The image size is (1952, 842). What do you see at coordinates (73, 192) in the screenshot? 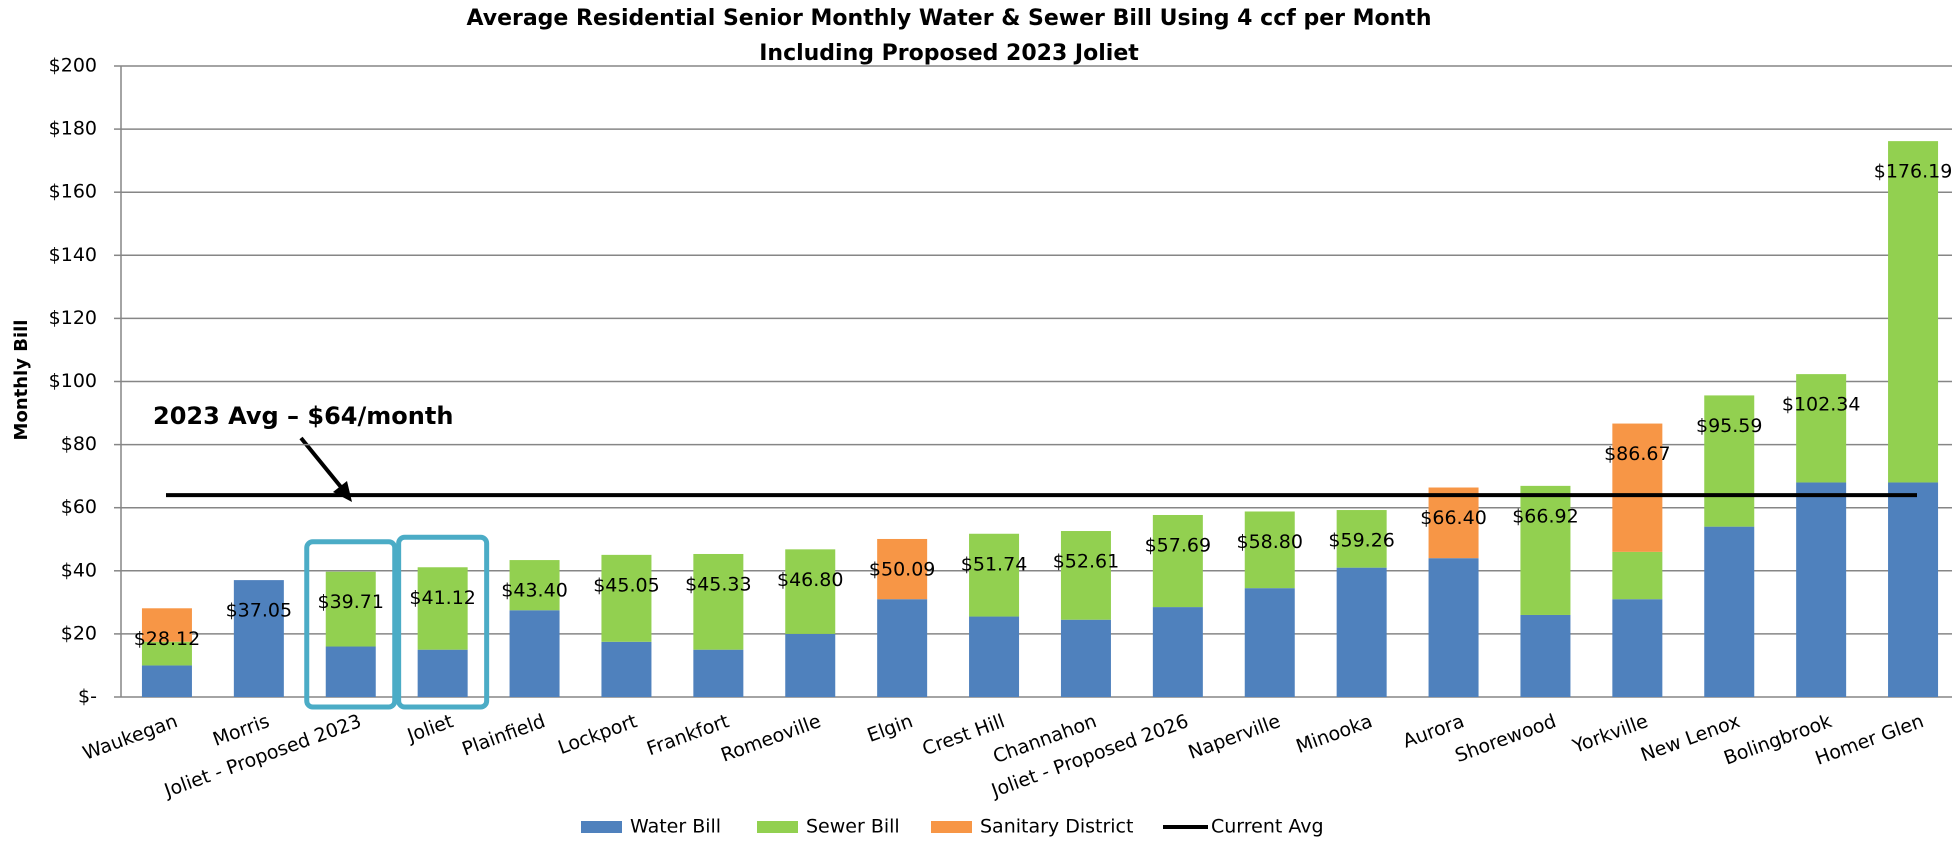
I see `y-tick-label: $160` at bounding box center [73, 192].